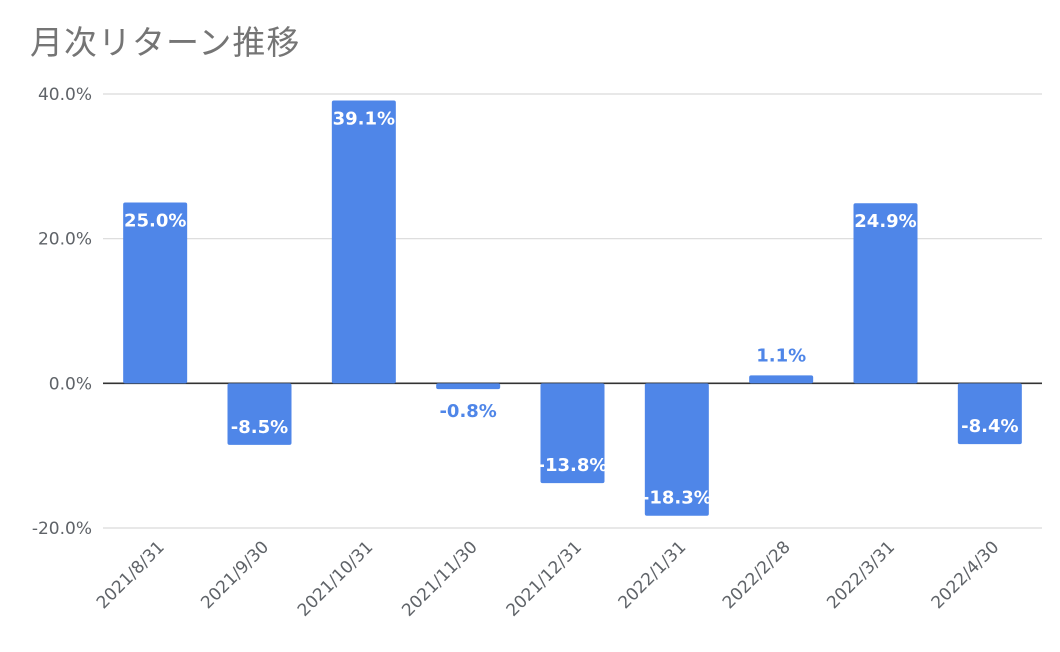  What do you see at coordinates (439, 578) in the screenshot?
I see `x-tick-label: 2021/11/30` at bounding box center [439, 578].